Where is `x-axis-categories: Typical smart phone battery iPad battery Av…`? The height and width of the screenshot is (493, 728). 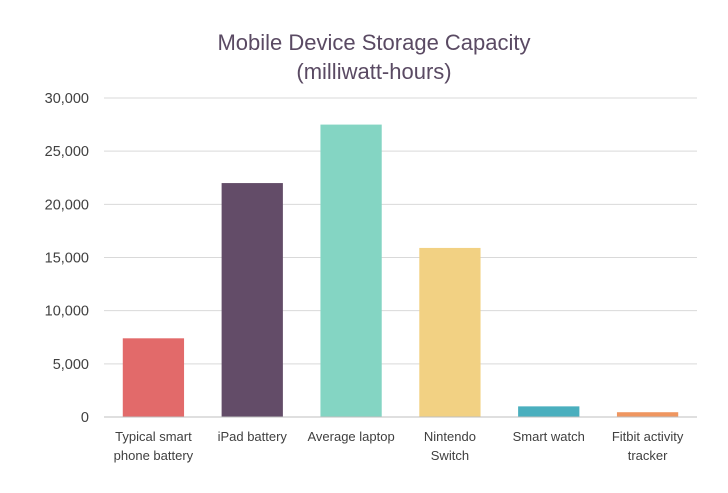
x-axis-categories: Typical smart phone battery iPad battery Av… is located at coordinates (399, 446).